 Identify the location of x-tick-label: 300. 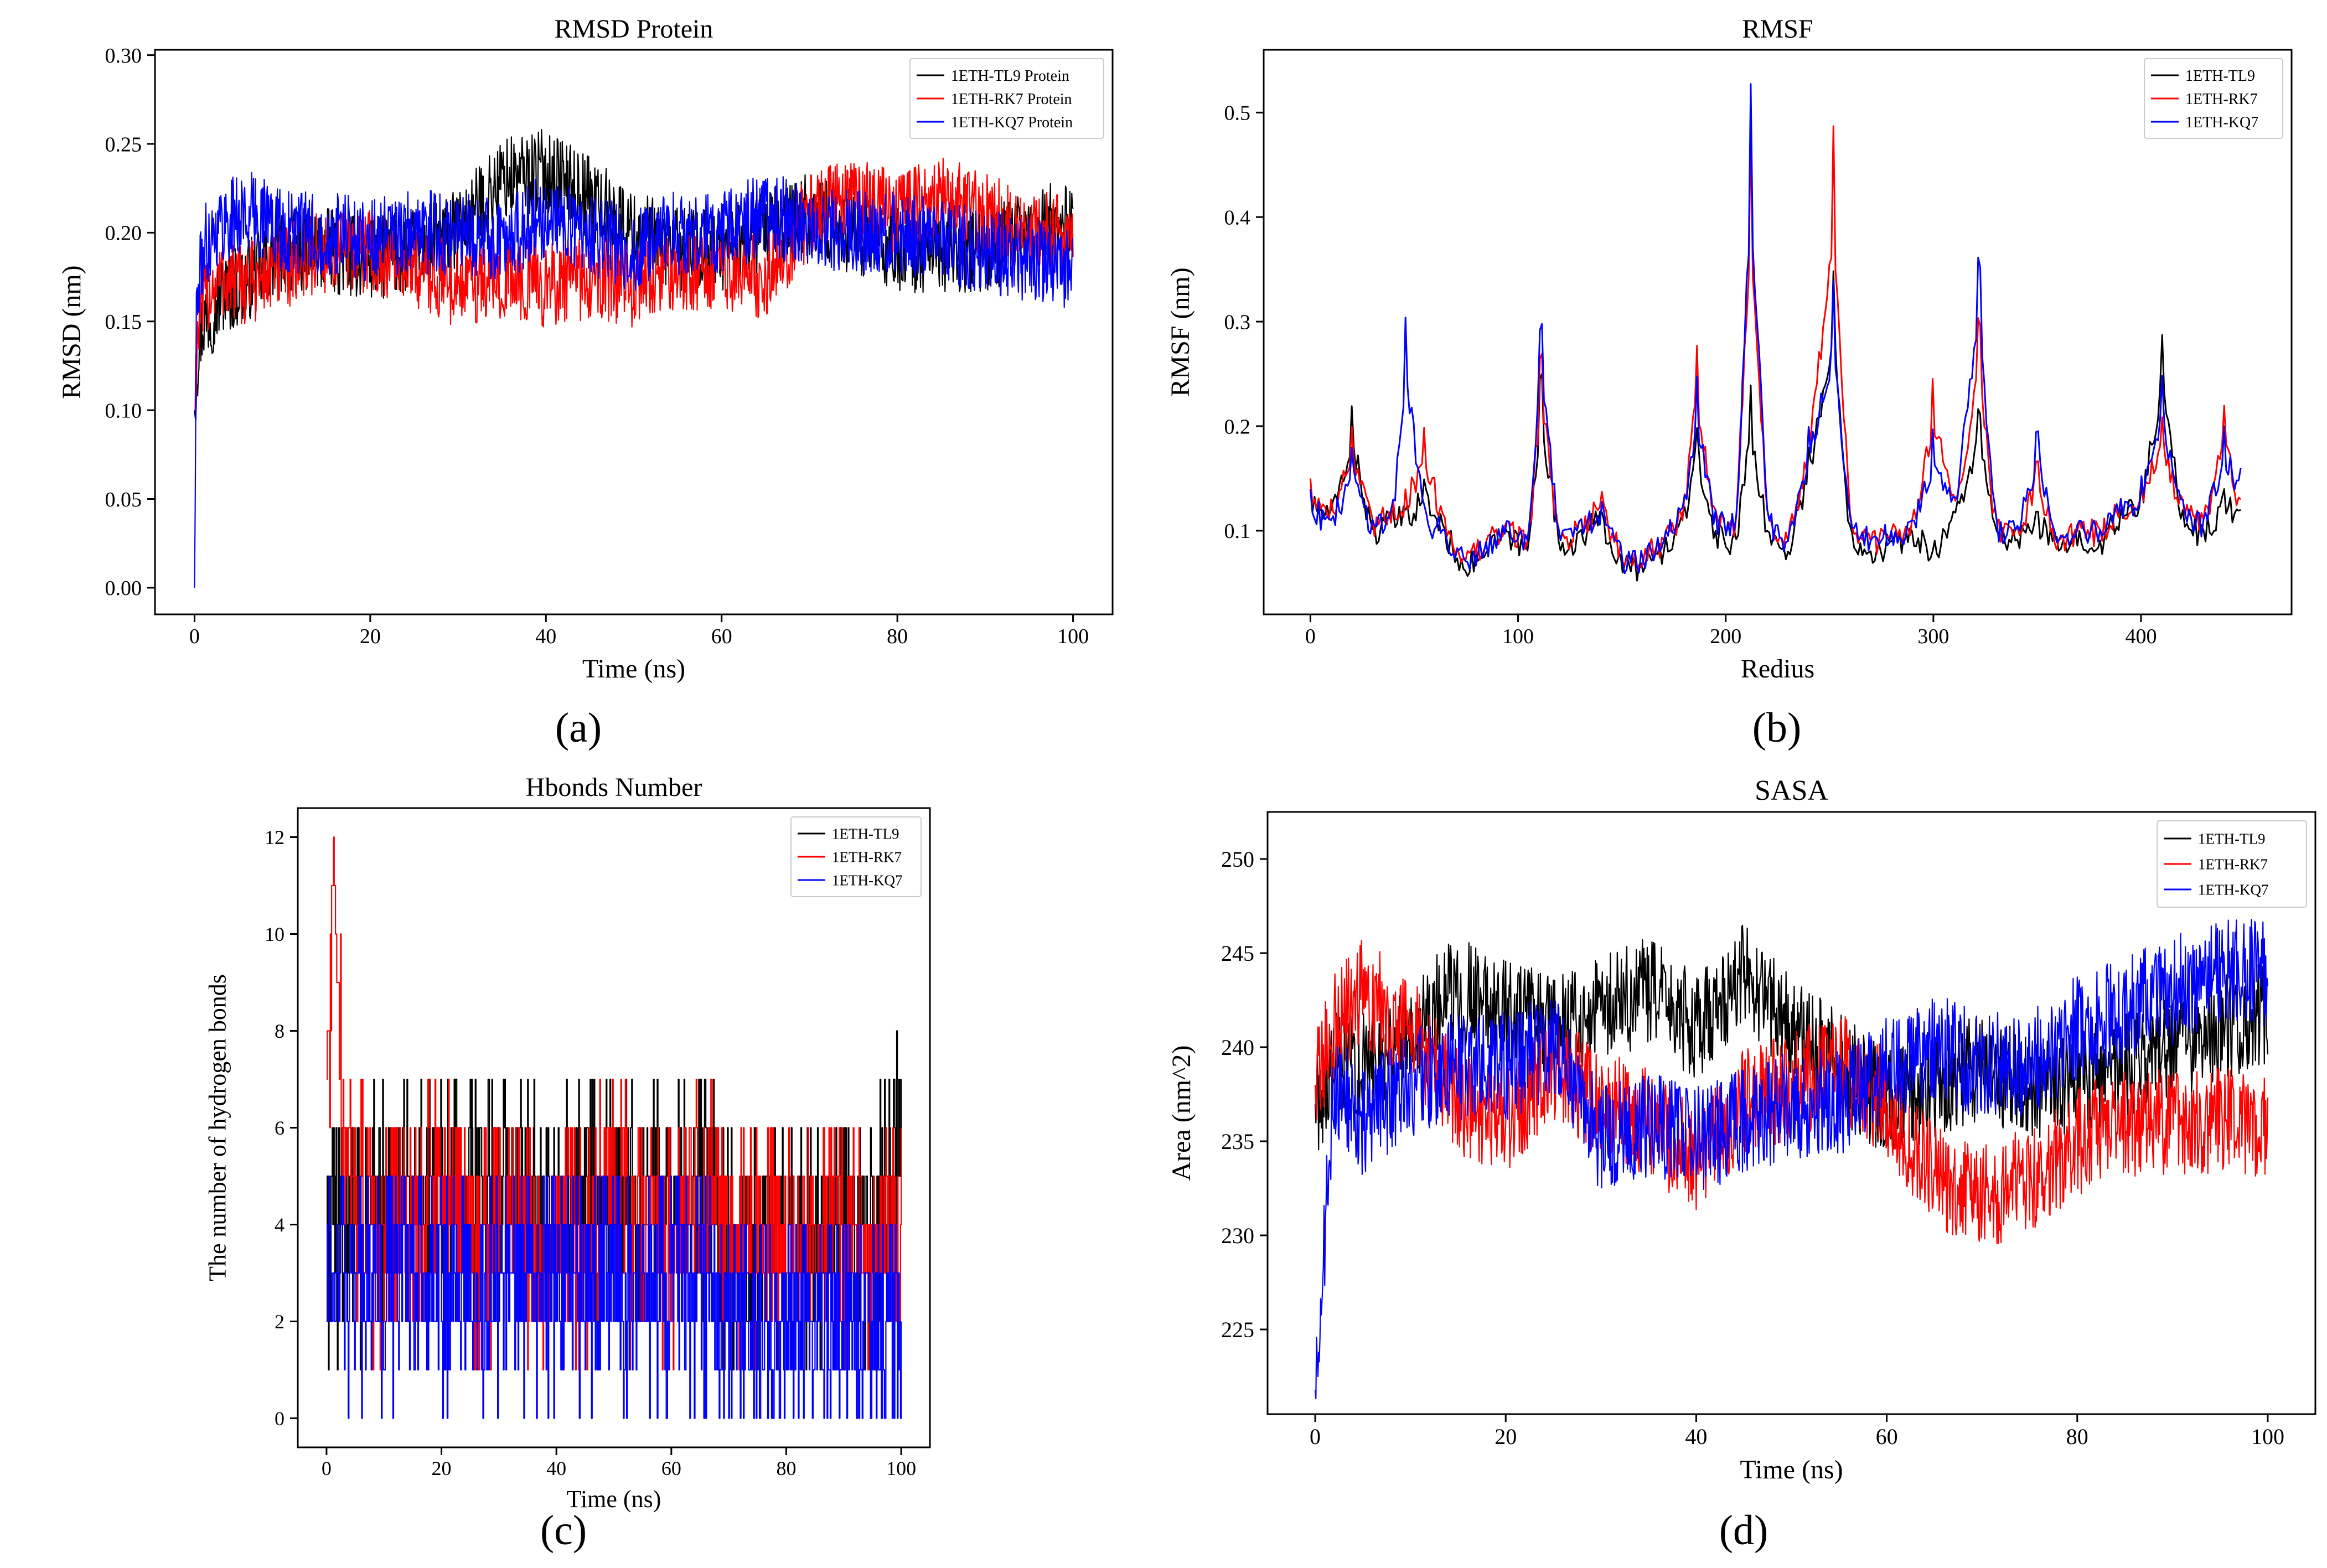
(1933, 636).